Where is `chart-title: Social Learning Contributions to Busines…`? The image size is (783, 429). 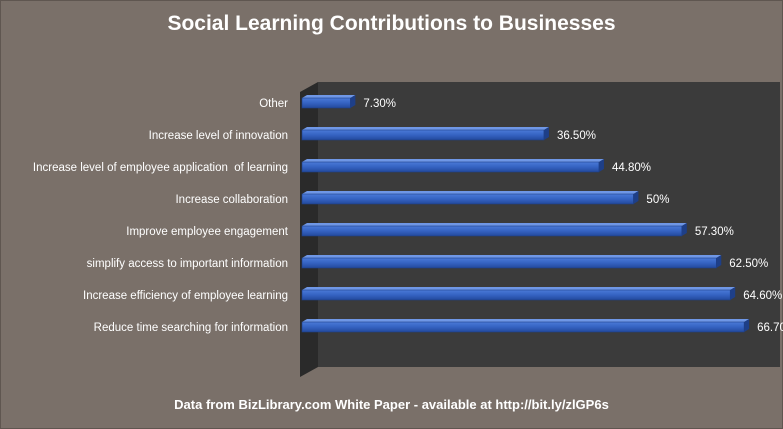 chart-title: Social Learning Contributions to Busines… is located at coordinates (391, 23).